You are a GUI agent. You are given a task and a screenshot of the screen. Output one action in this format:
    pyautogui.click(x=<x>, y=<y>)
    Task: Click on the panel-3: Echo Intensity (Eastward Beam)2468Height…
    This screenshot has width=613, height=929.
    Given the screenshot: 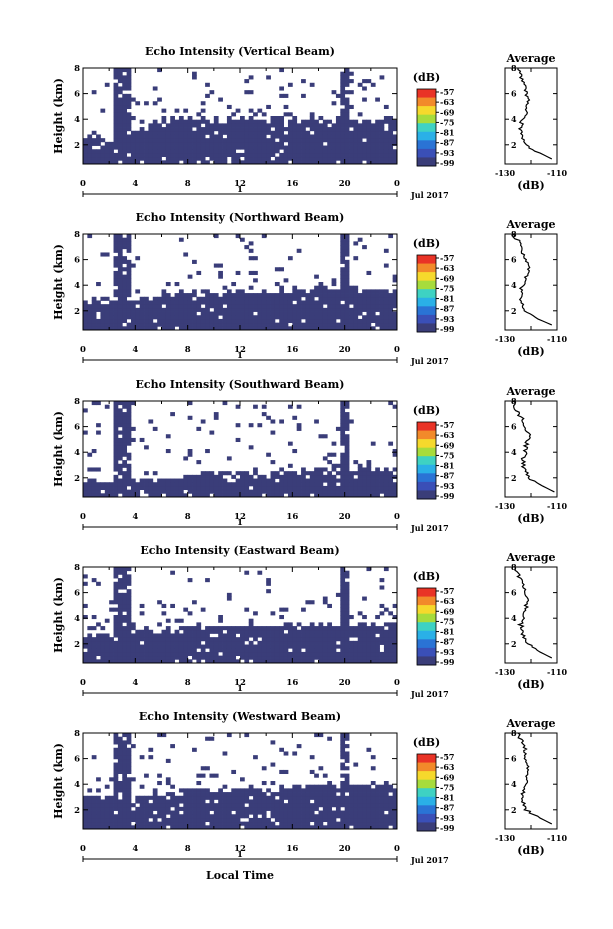 What is the action you would take?
    pyautogui.click(x=309, y=621)
    